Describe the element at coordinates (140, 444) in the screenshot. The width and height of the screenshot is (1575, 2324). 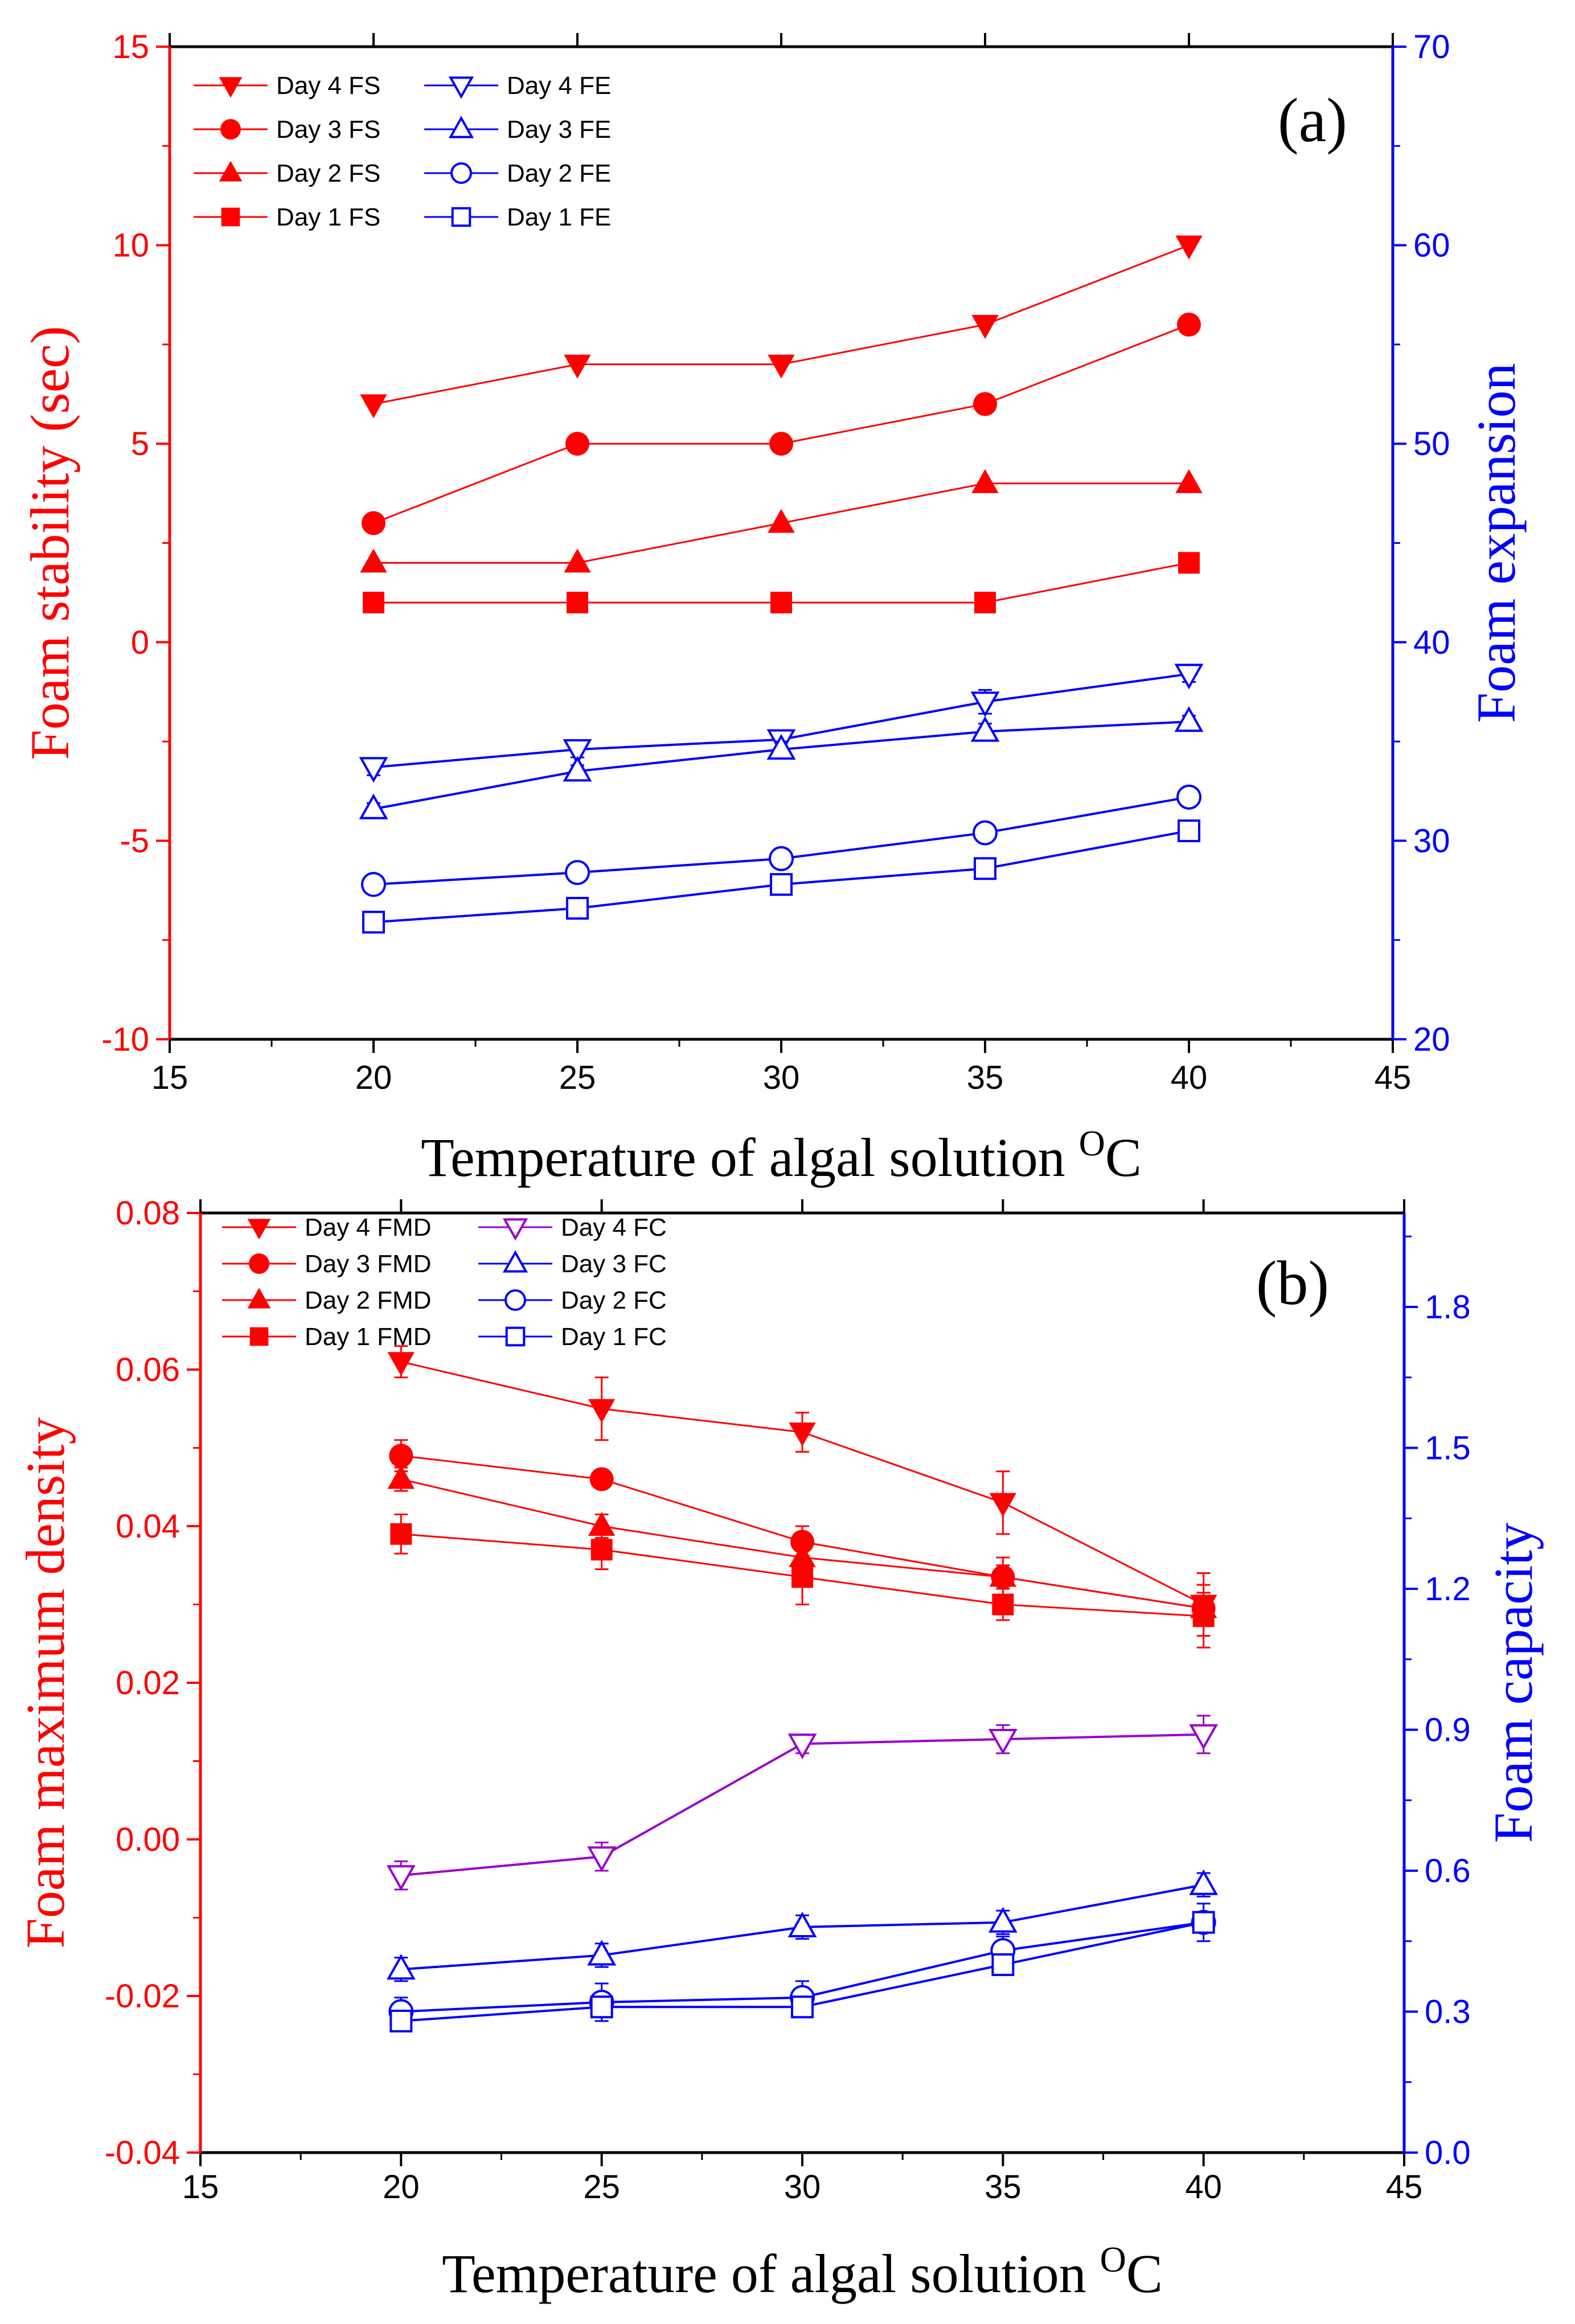
I see `y-left-tick-label: 5` at that location.